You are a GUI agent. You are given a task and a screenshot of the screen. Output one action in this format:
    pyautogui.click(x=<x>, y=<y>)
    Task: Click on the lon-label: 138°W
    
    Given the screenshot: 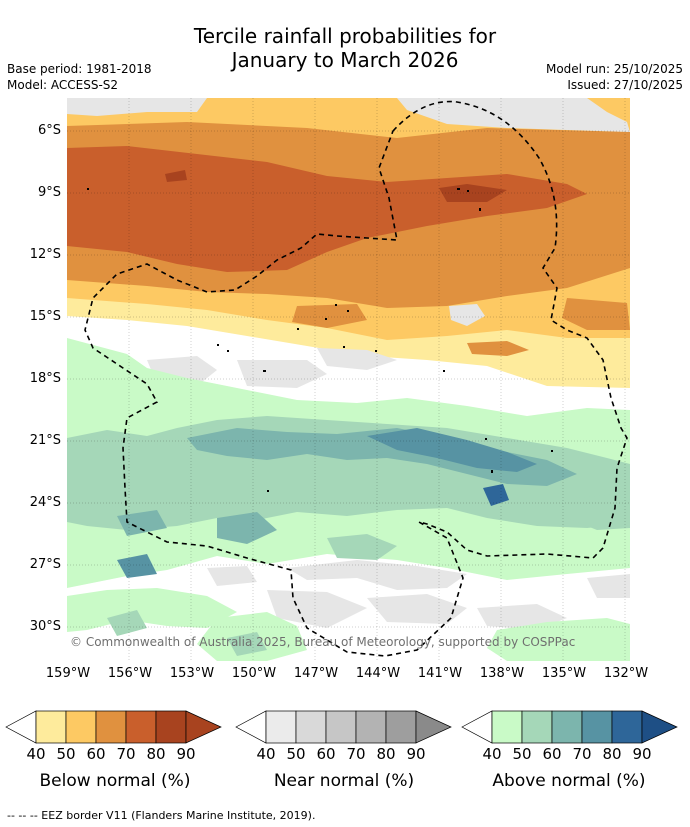 What is the action you would take?
    pyautogui.click(x=502, y=673)
    